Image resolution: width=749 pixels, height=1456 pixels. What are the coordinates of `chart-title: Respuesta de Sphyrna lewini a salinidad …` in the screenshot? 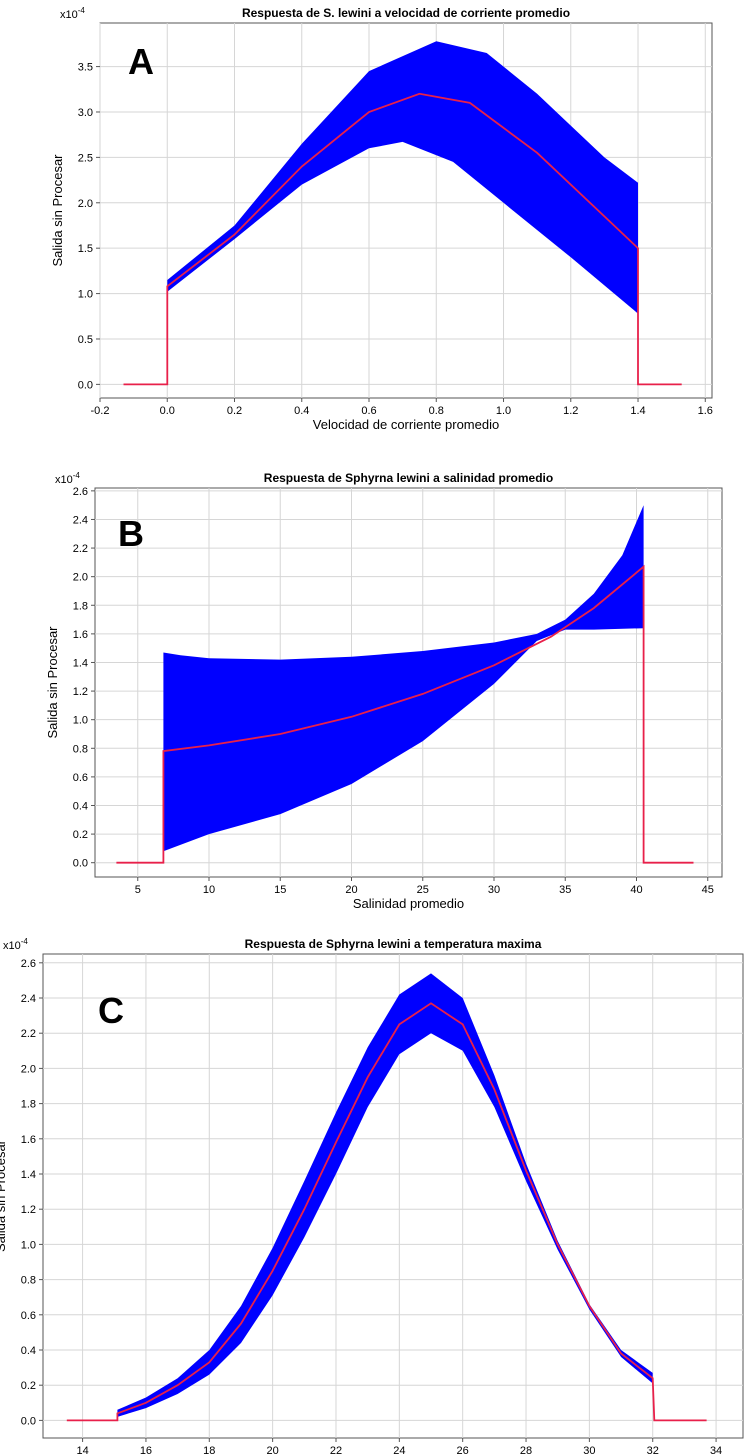 It's located at (408, 478).